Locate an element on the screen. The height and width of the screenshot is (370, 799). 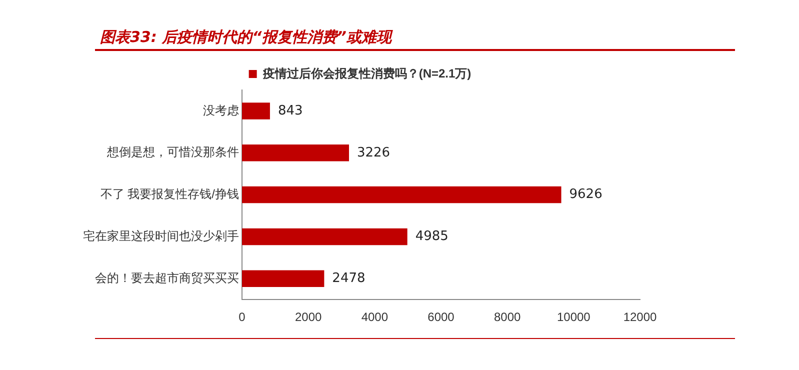
x-tick-label: 2000 is located at coordinates (308, 317).